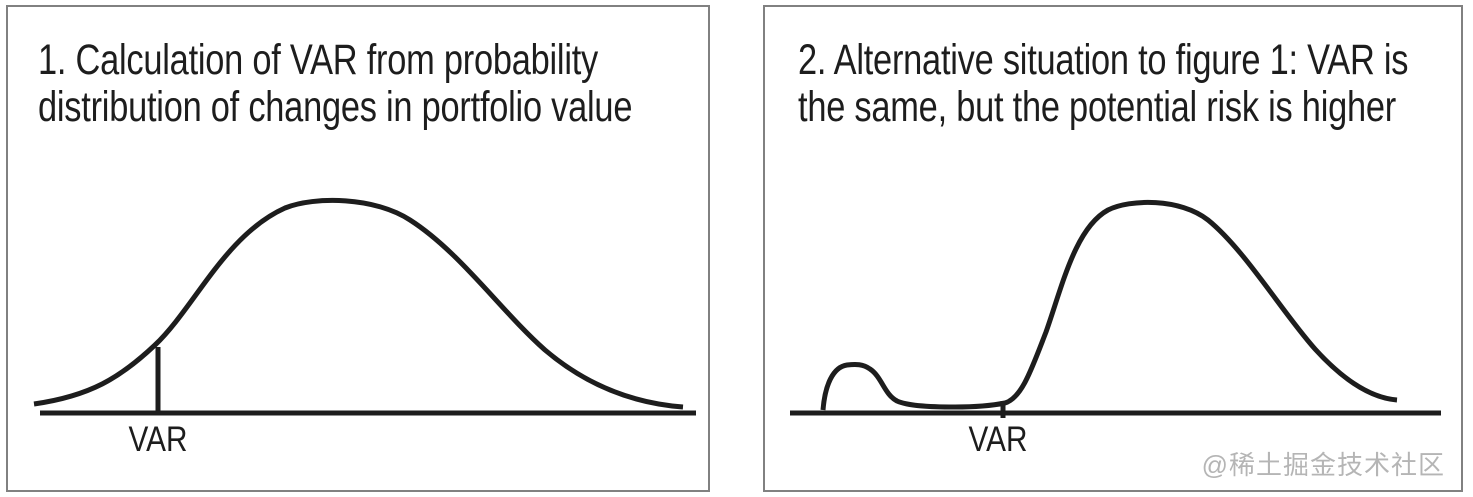  What do you see at coordinates (998, 439) in the screenshot?
I see `figure-2-var-label: VAR` at bounding box center [998, 439].